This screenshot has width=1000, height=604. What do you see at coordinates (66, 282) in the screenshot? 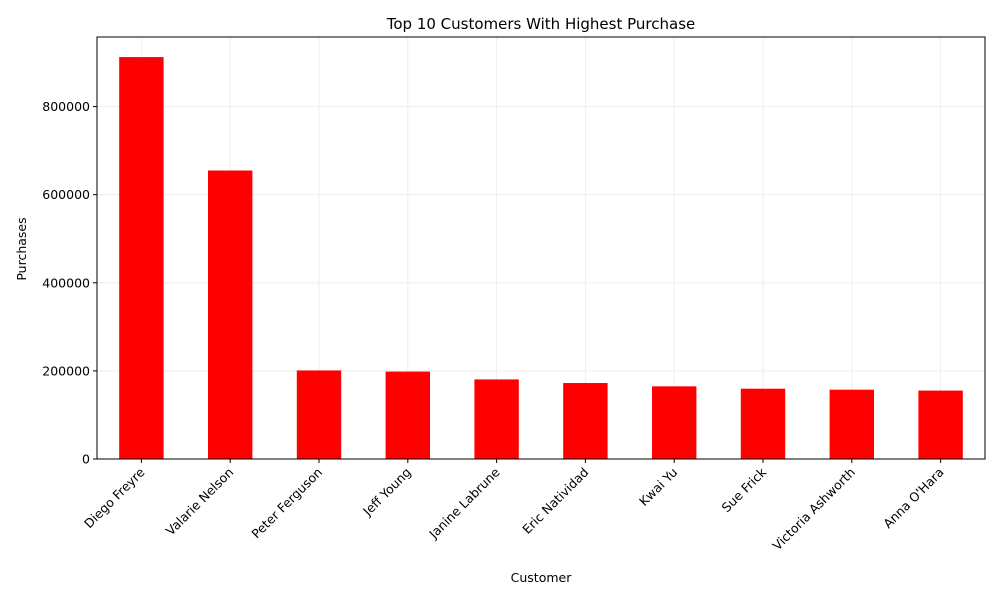
I see `y-tick-label: 400000` at bounding box center [66, 282].